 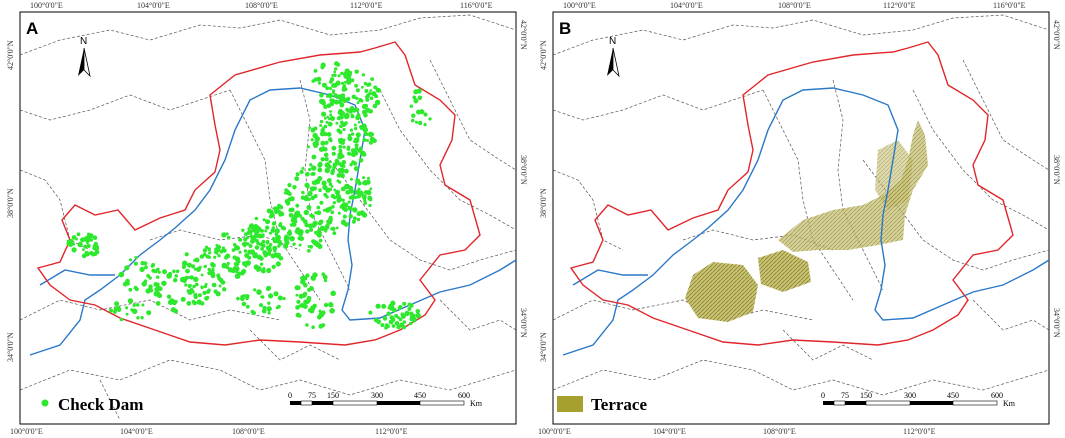 What do you see at coordinates (779, 431) in the screenshot?
I see `bottom-tick-label: 108°0'0"E` at bounding box center [779, 431].